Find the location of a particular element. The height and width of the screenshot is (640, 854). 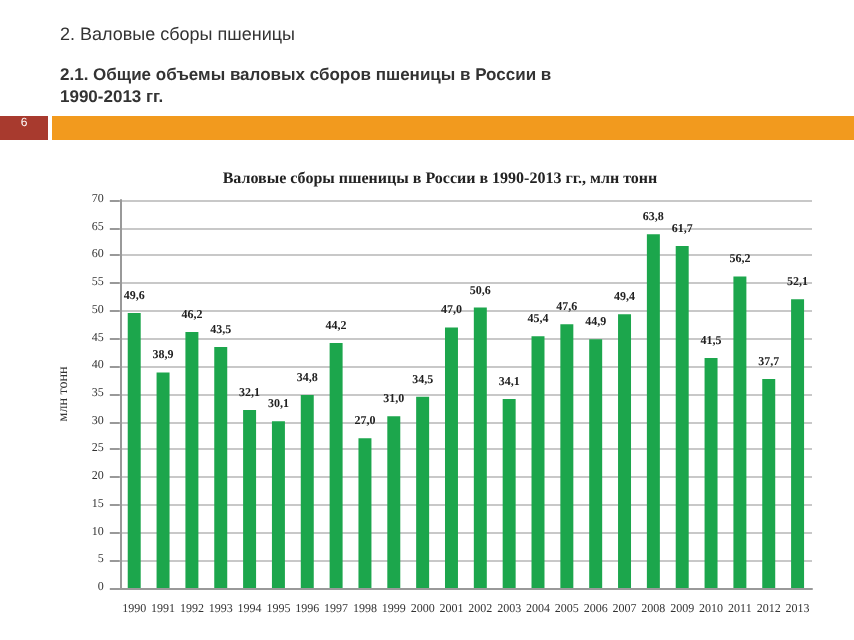

chart-title: Валовые сборы пшеницы в России в 1990-2013 гг., млн тонн is located at coordinates (440, 178).